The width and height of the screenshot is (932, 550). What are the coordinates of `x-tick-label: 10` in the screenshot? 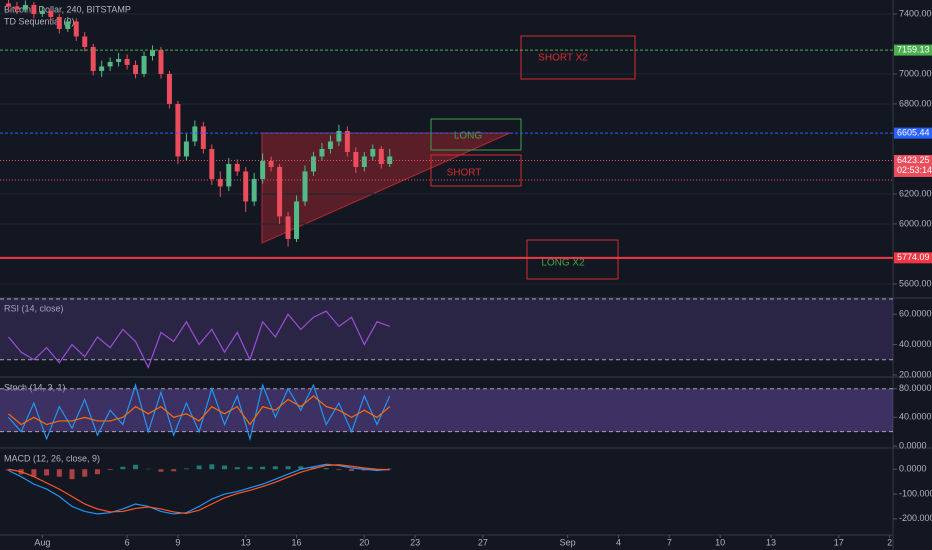 It's located at (720, 542).